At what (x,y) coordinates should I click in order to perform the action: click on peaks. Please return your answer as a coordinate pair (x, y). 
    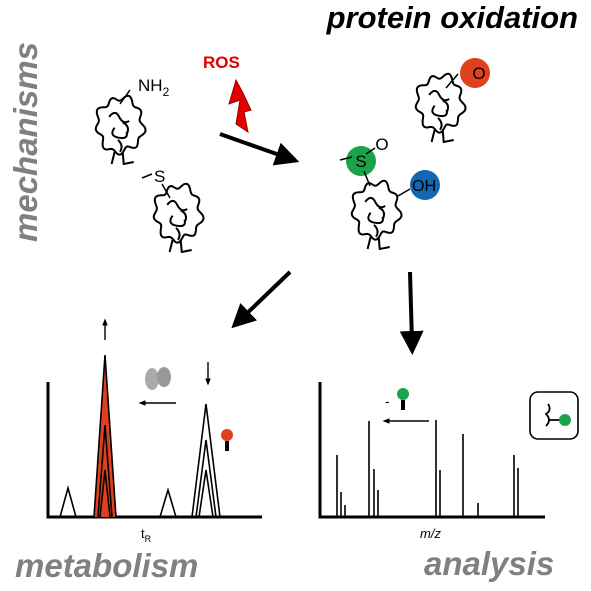
    Looking at the image, I should click on (140, 436).